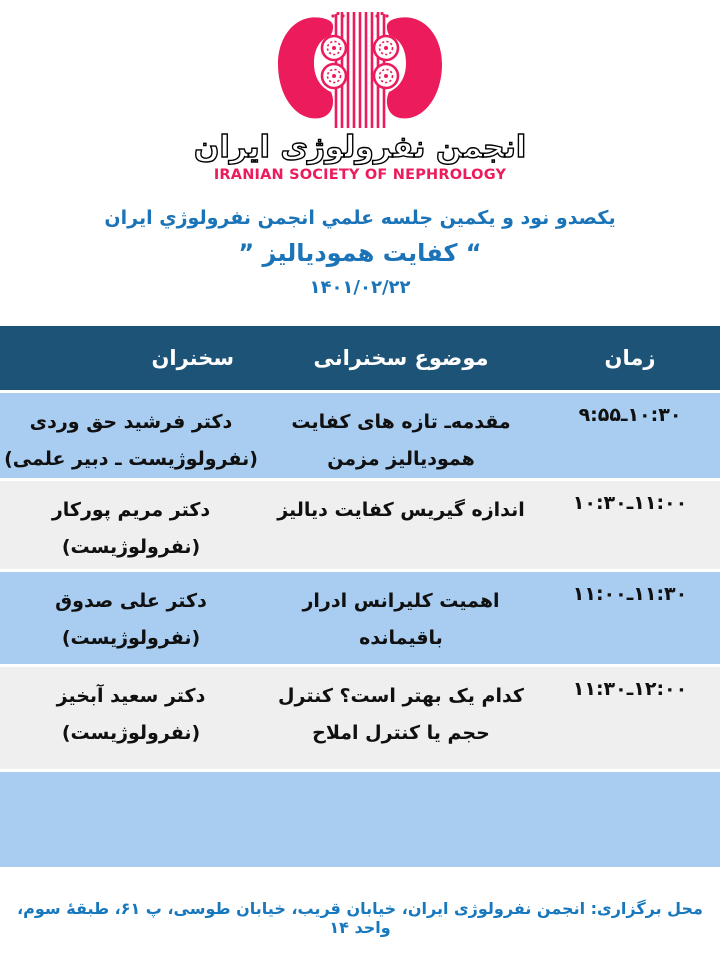  I want to click on time-value: ۱۰:۳۰ـ۱۱:۰۰, so click(630, 503).